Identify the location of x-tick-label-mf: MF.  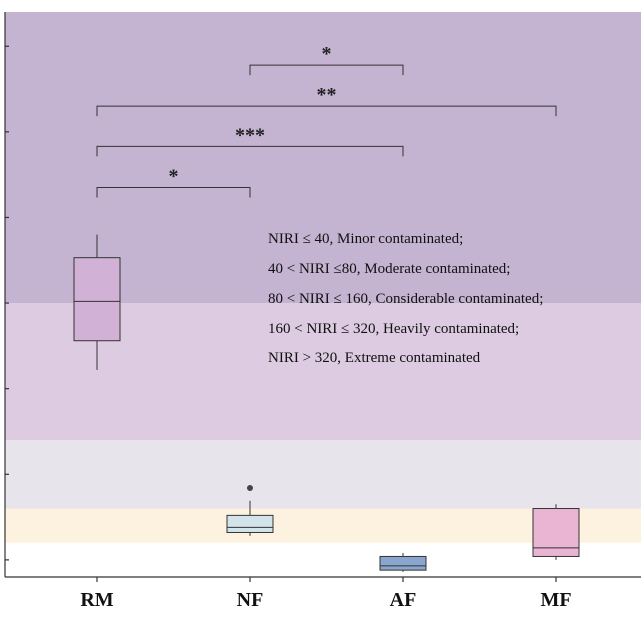
(555, 600).